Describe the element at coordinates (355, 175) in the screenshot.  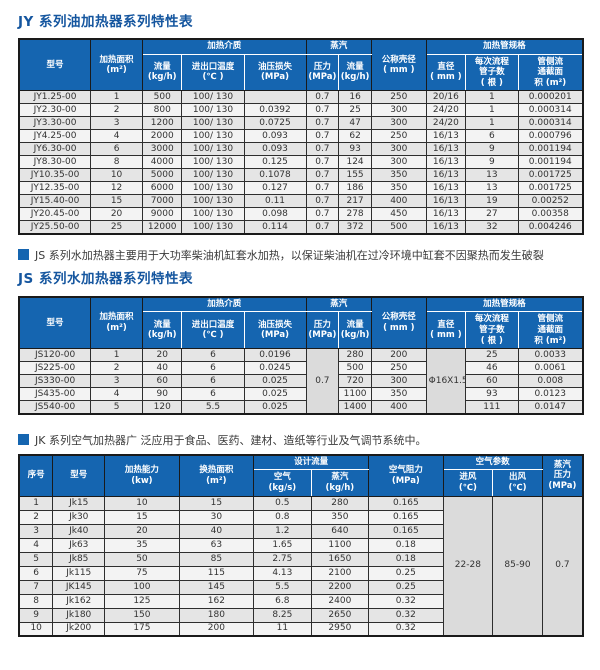
I see `table-cell: 155` at that location.